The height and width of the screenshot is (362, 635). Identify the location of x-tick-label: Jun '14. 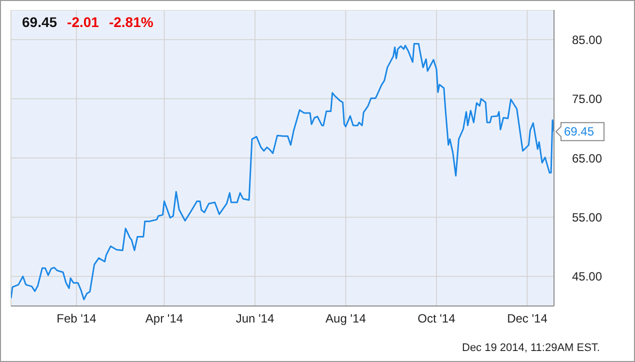
(255, 319).